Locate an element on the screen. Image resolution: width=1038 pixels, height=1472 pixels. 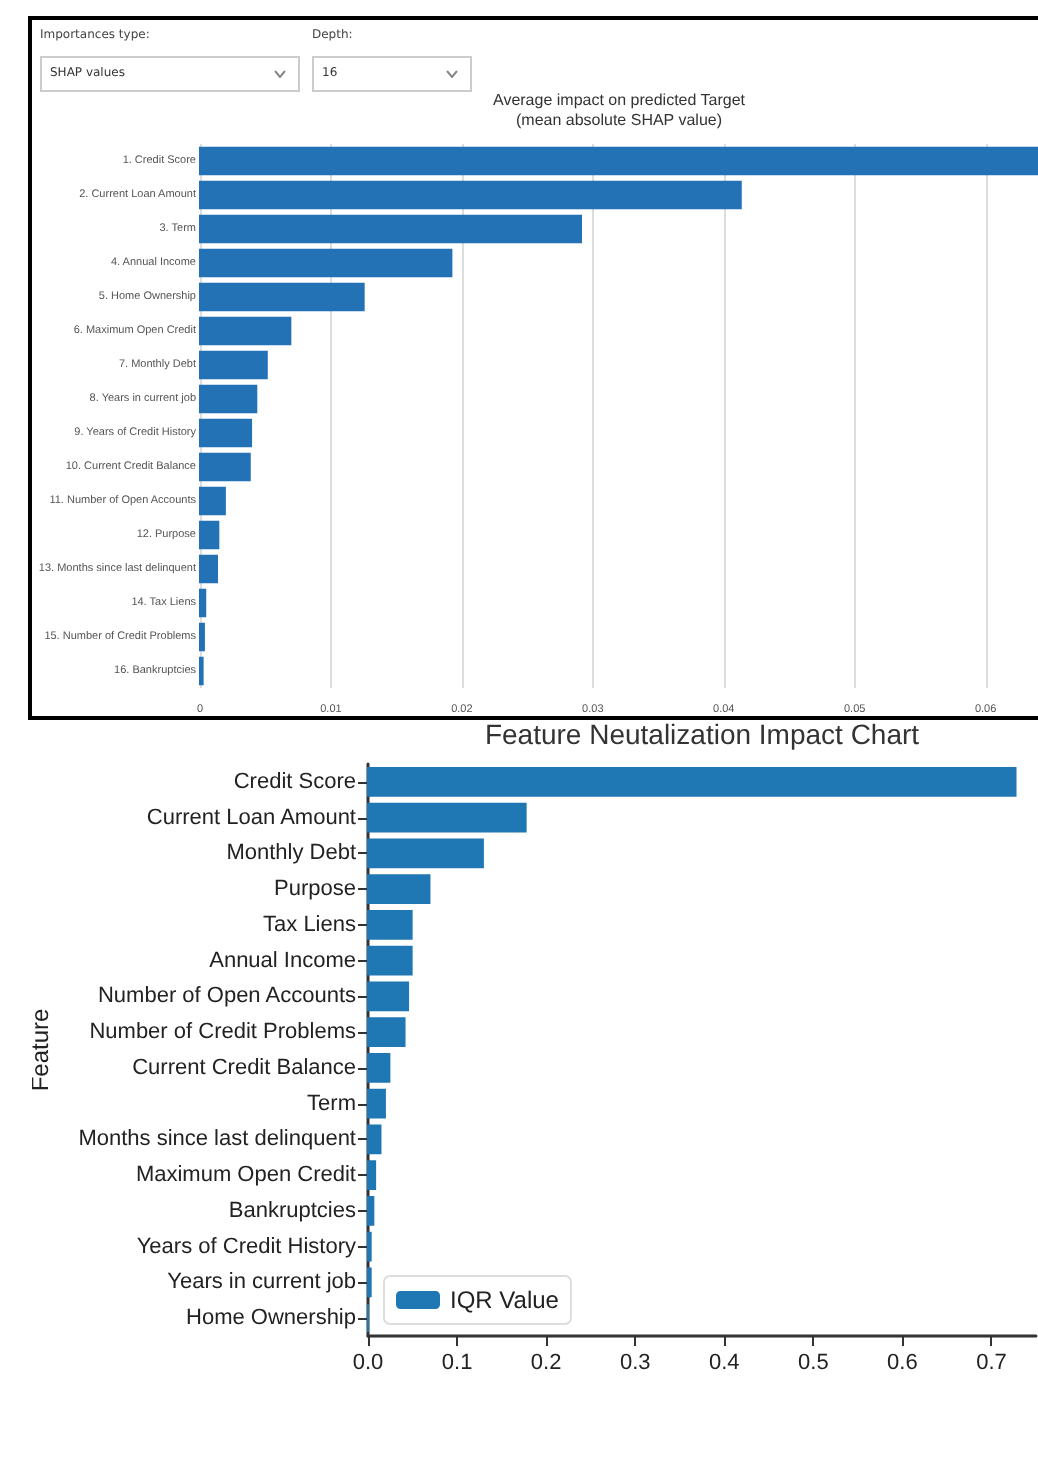
chart-title: Average impact on predicted Target is located at coordinates (619, 100).